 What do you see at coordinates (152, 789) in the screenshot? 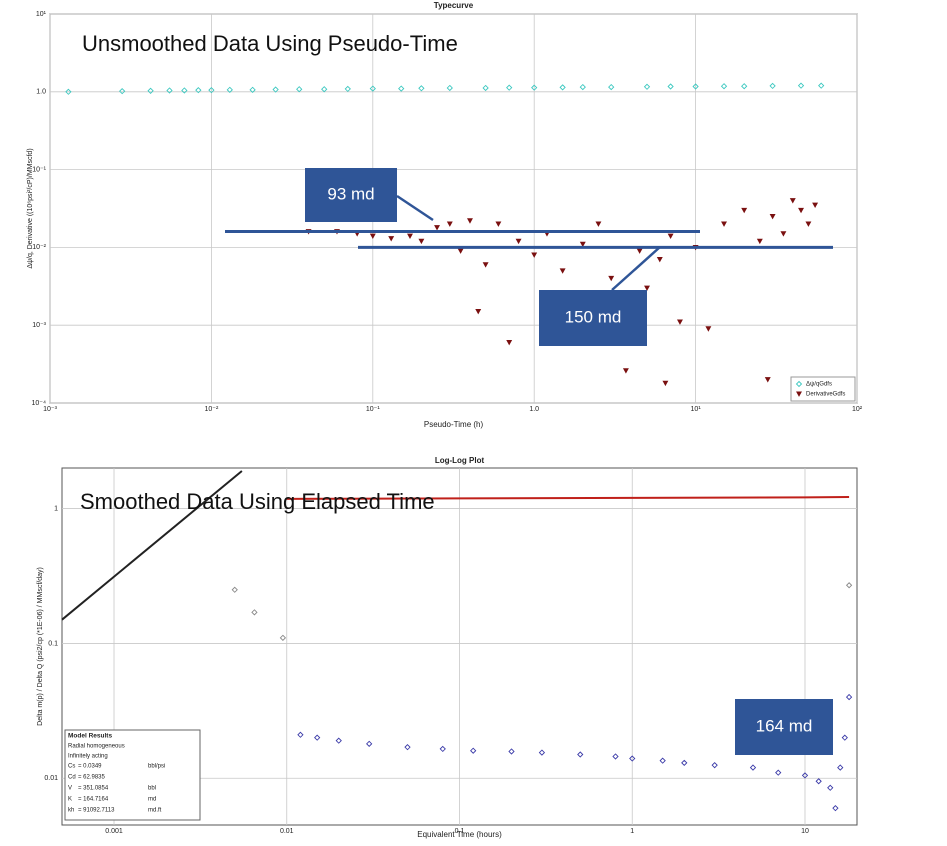
I see `model-results-cell: bbl` at bounding box center [152, 789].